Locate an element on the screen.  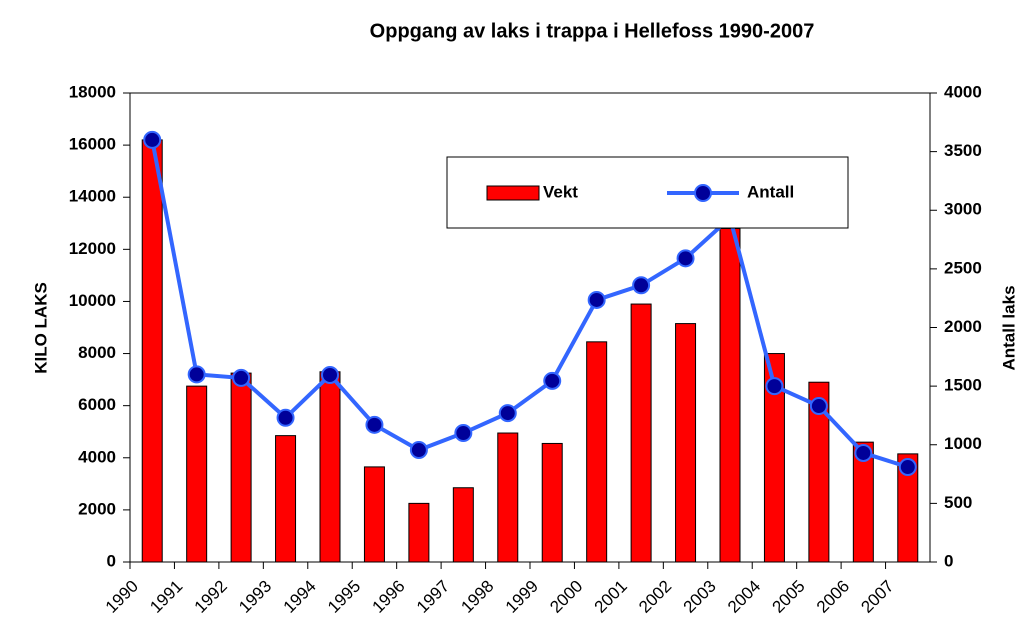
y2-tick-label: 1000 is located at coordinates (963, 443).